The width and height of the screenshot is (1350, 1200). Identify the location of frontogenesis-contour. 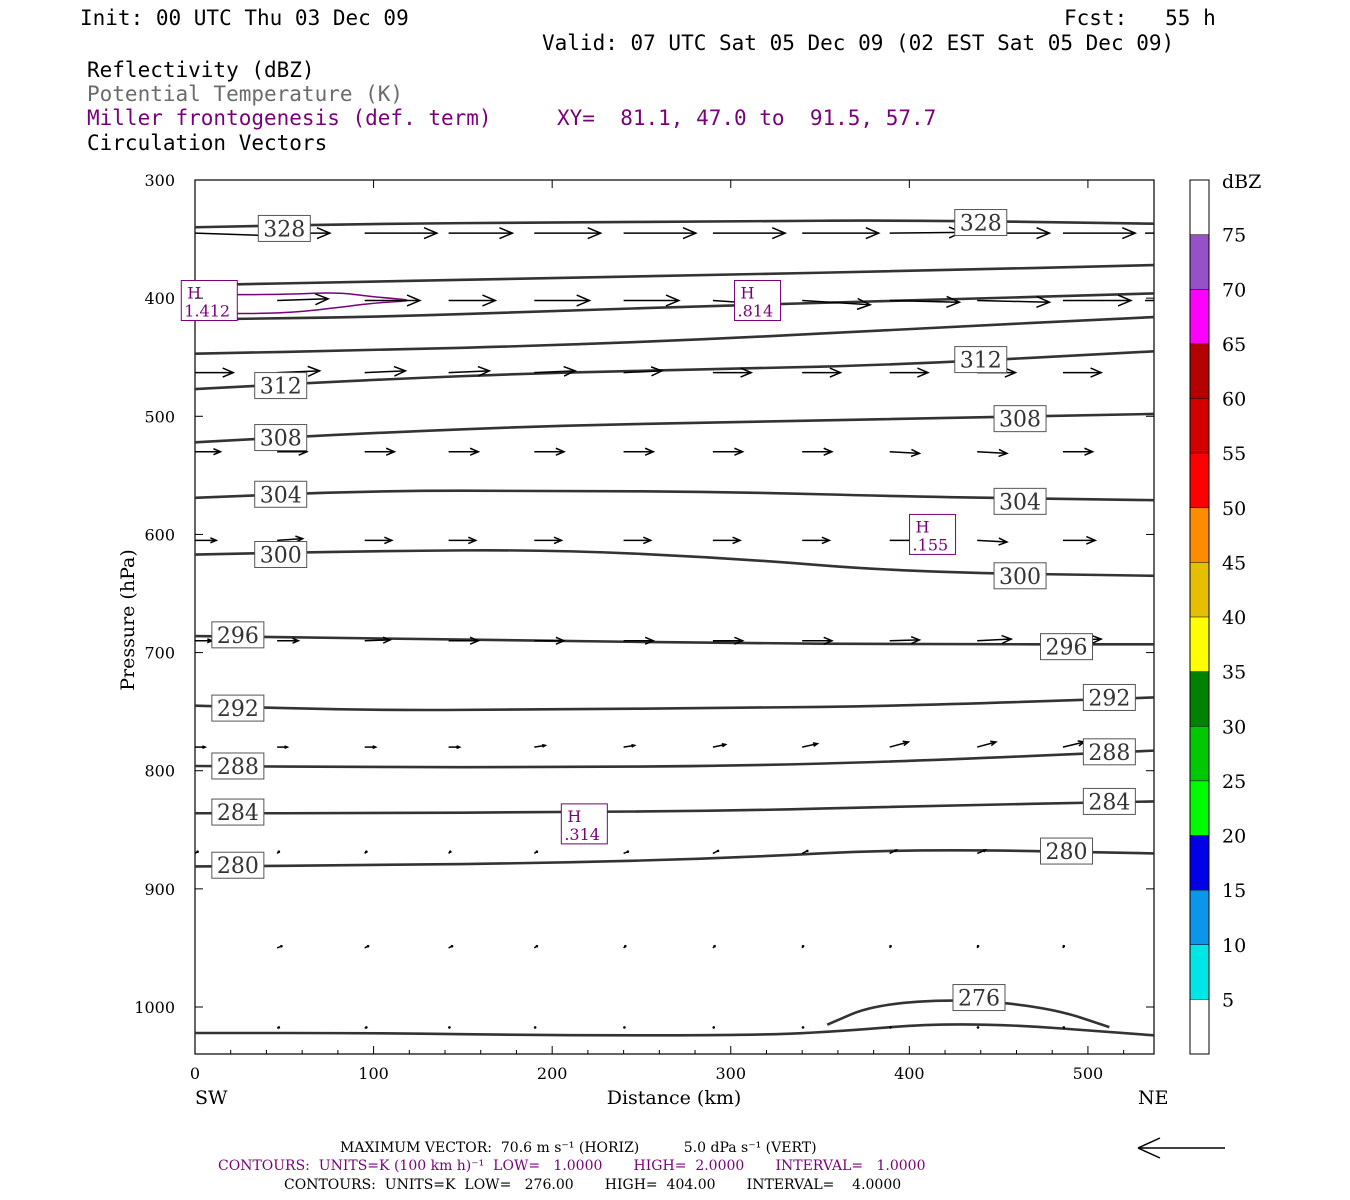
(305, 303).